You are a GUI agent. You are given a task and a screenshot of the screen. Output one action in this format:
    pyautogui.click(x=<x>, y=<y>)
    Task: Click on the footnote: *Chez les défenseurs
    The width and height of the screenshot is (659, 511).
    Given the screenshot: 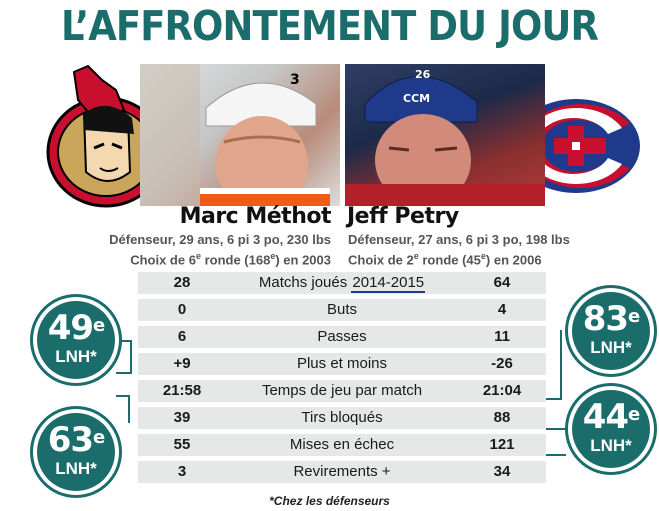 What is the action you would take?
    pyautogui.click(x=329, y=501)
    